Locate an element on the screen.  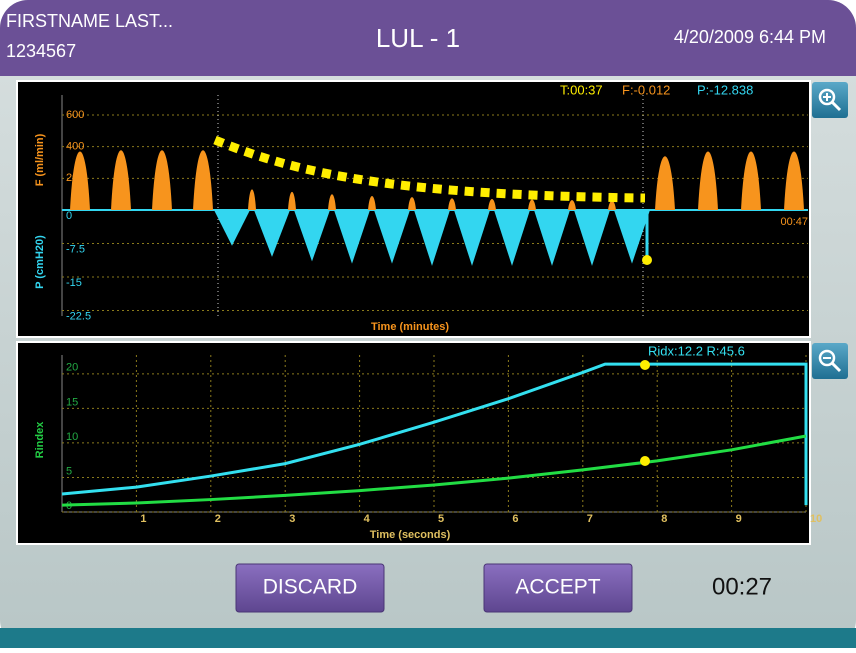
readout-flow: F:-0.012 is located at coordinates (646, 89).